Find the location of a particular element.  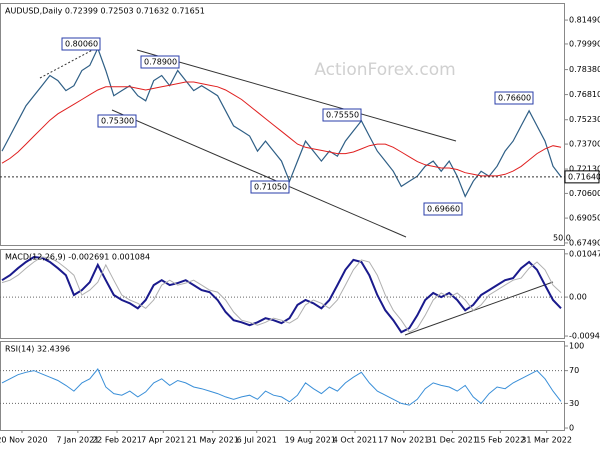

price-label: 0.71640 is located at coordinates (584, 176).